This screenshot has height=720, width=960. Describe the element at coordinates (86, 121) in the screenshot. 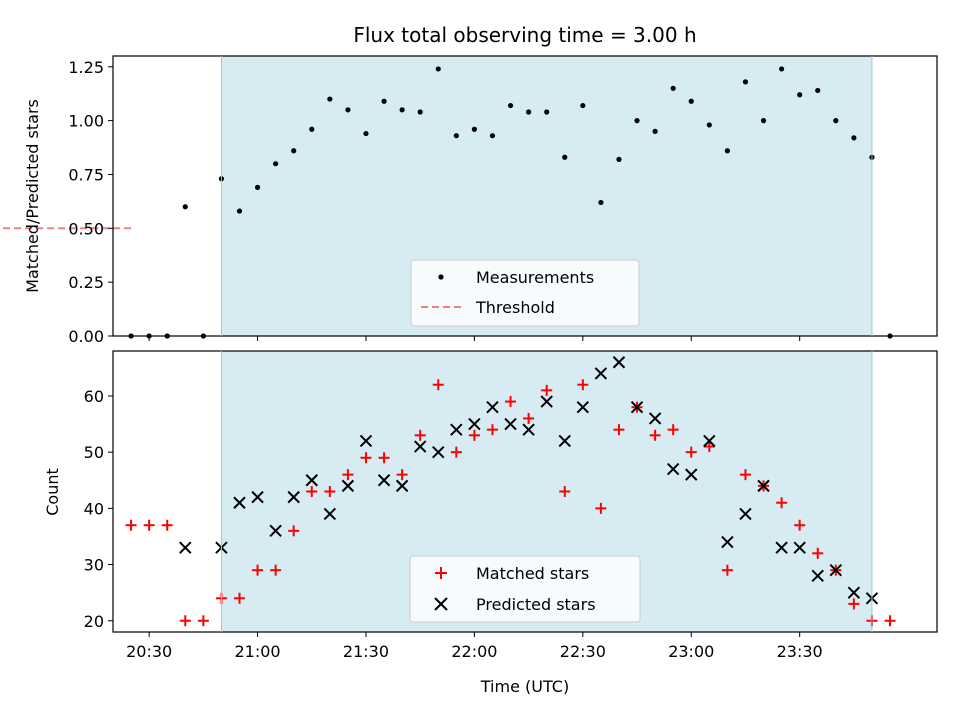

I see `y-tick-label: 1.00` at that location.